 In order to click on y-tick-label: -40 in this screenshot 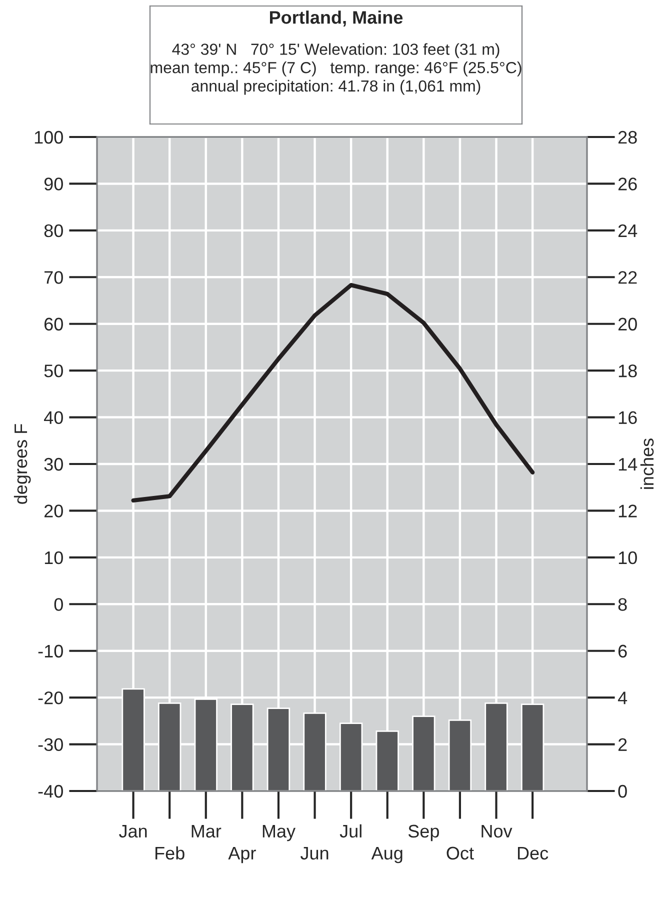, I will do `click(50, 791)`.